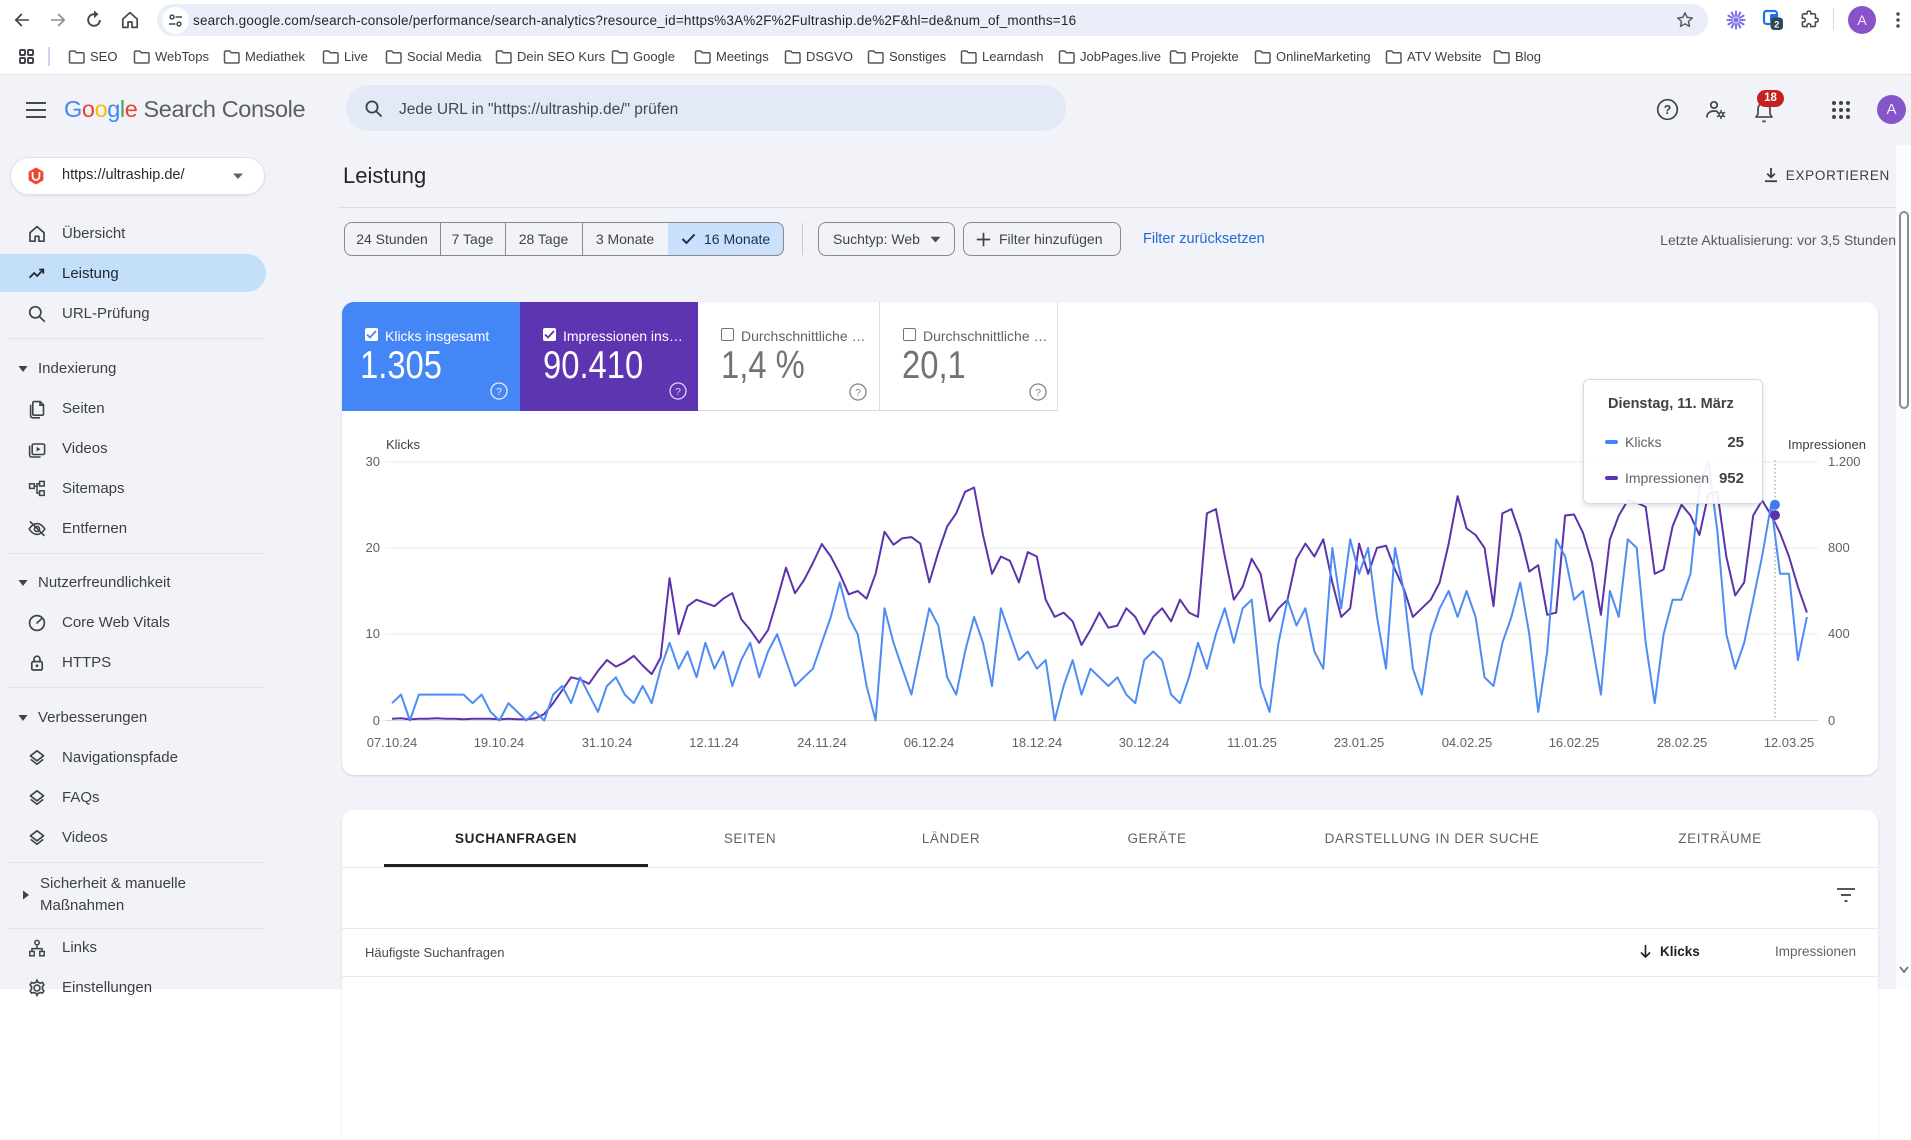  I want to click on svg-text: 07.10.24, so click(392, 742).